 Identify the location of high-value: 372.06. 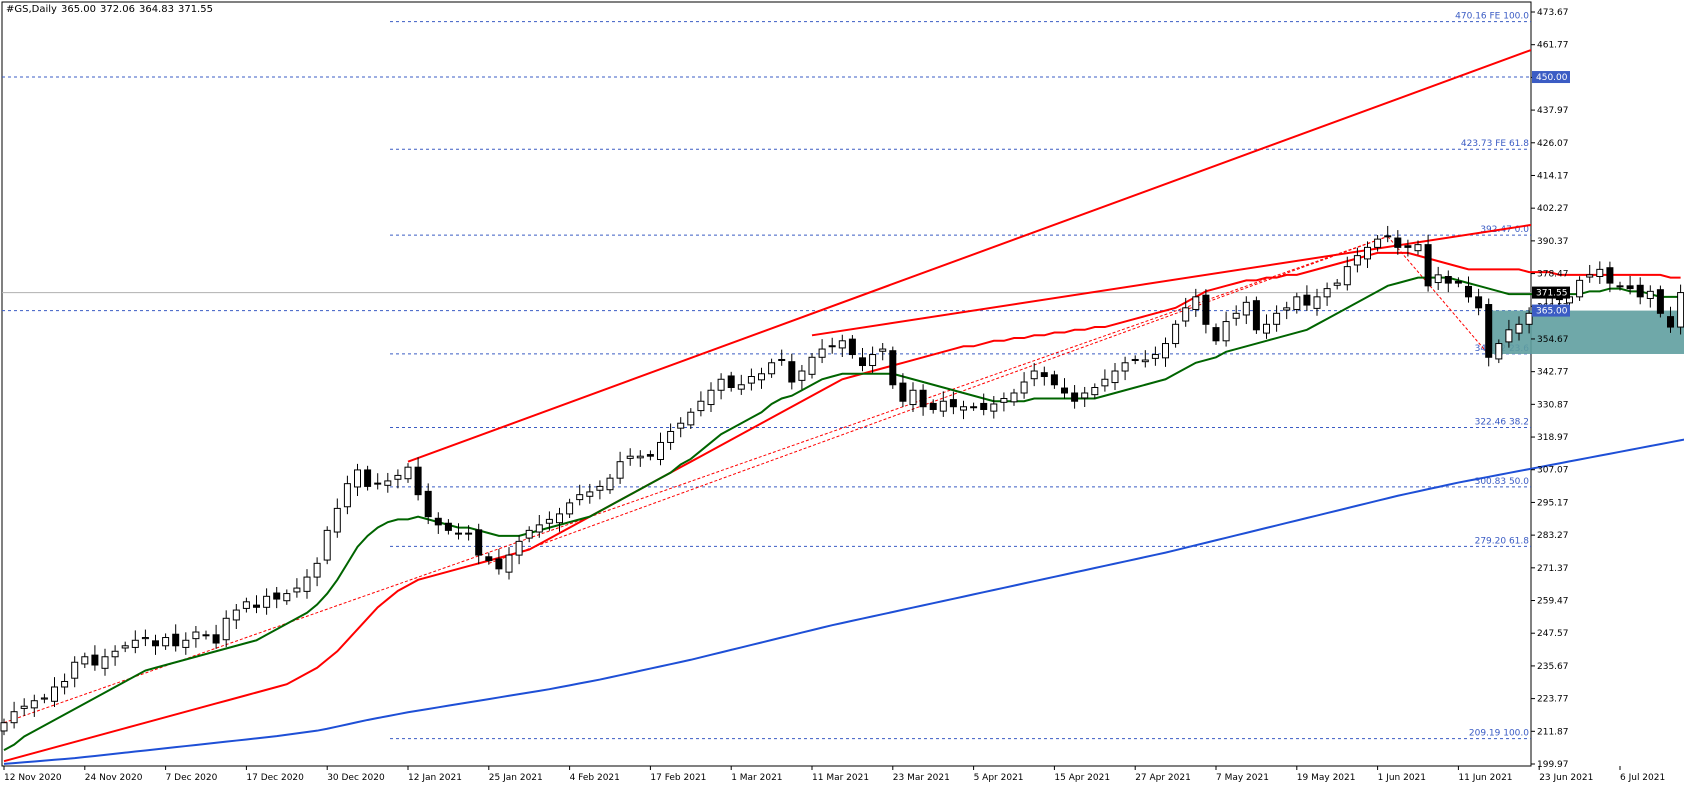
(117, 9).